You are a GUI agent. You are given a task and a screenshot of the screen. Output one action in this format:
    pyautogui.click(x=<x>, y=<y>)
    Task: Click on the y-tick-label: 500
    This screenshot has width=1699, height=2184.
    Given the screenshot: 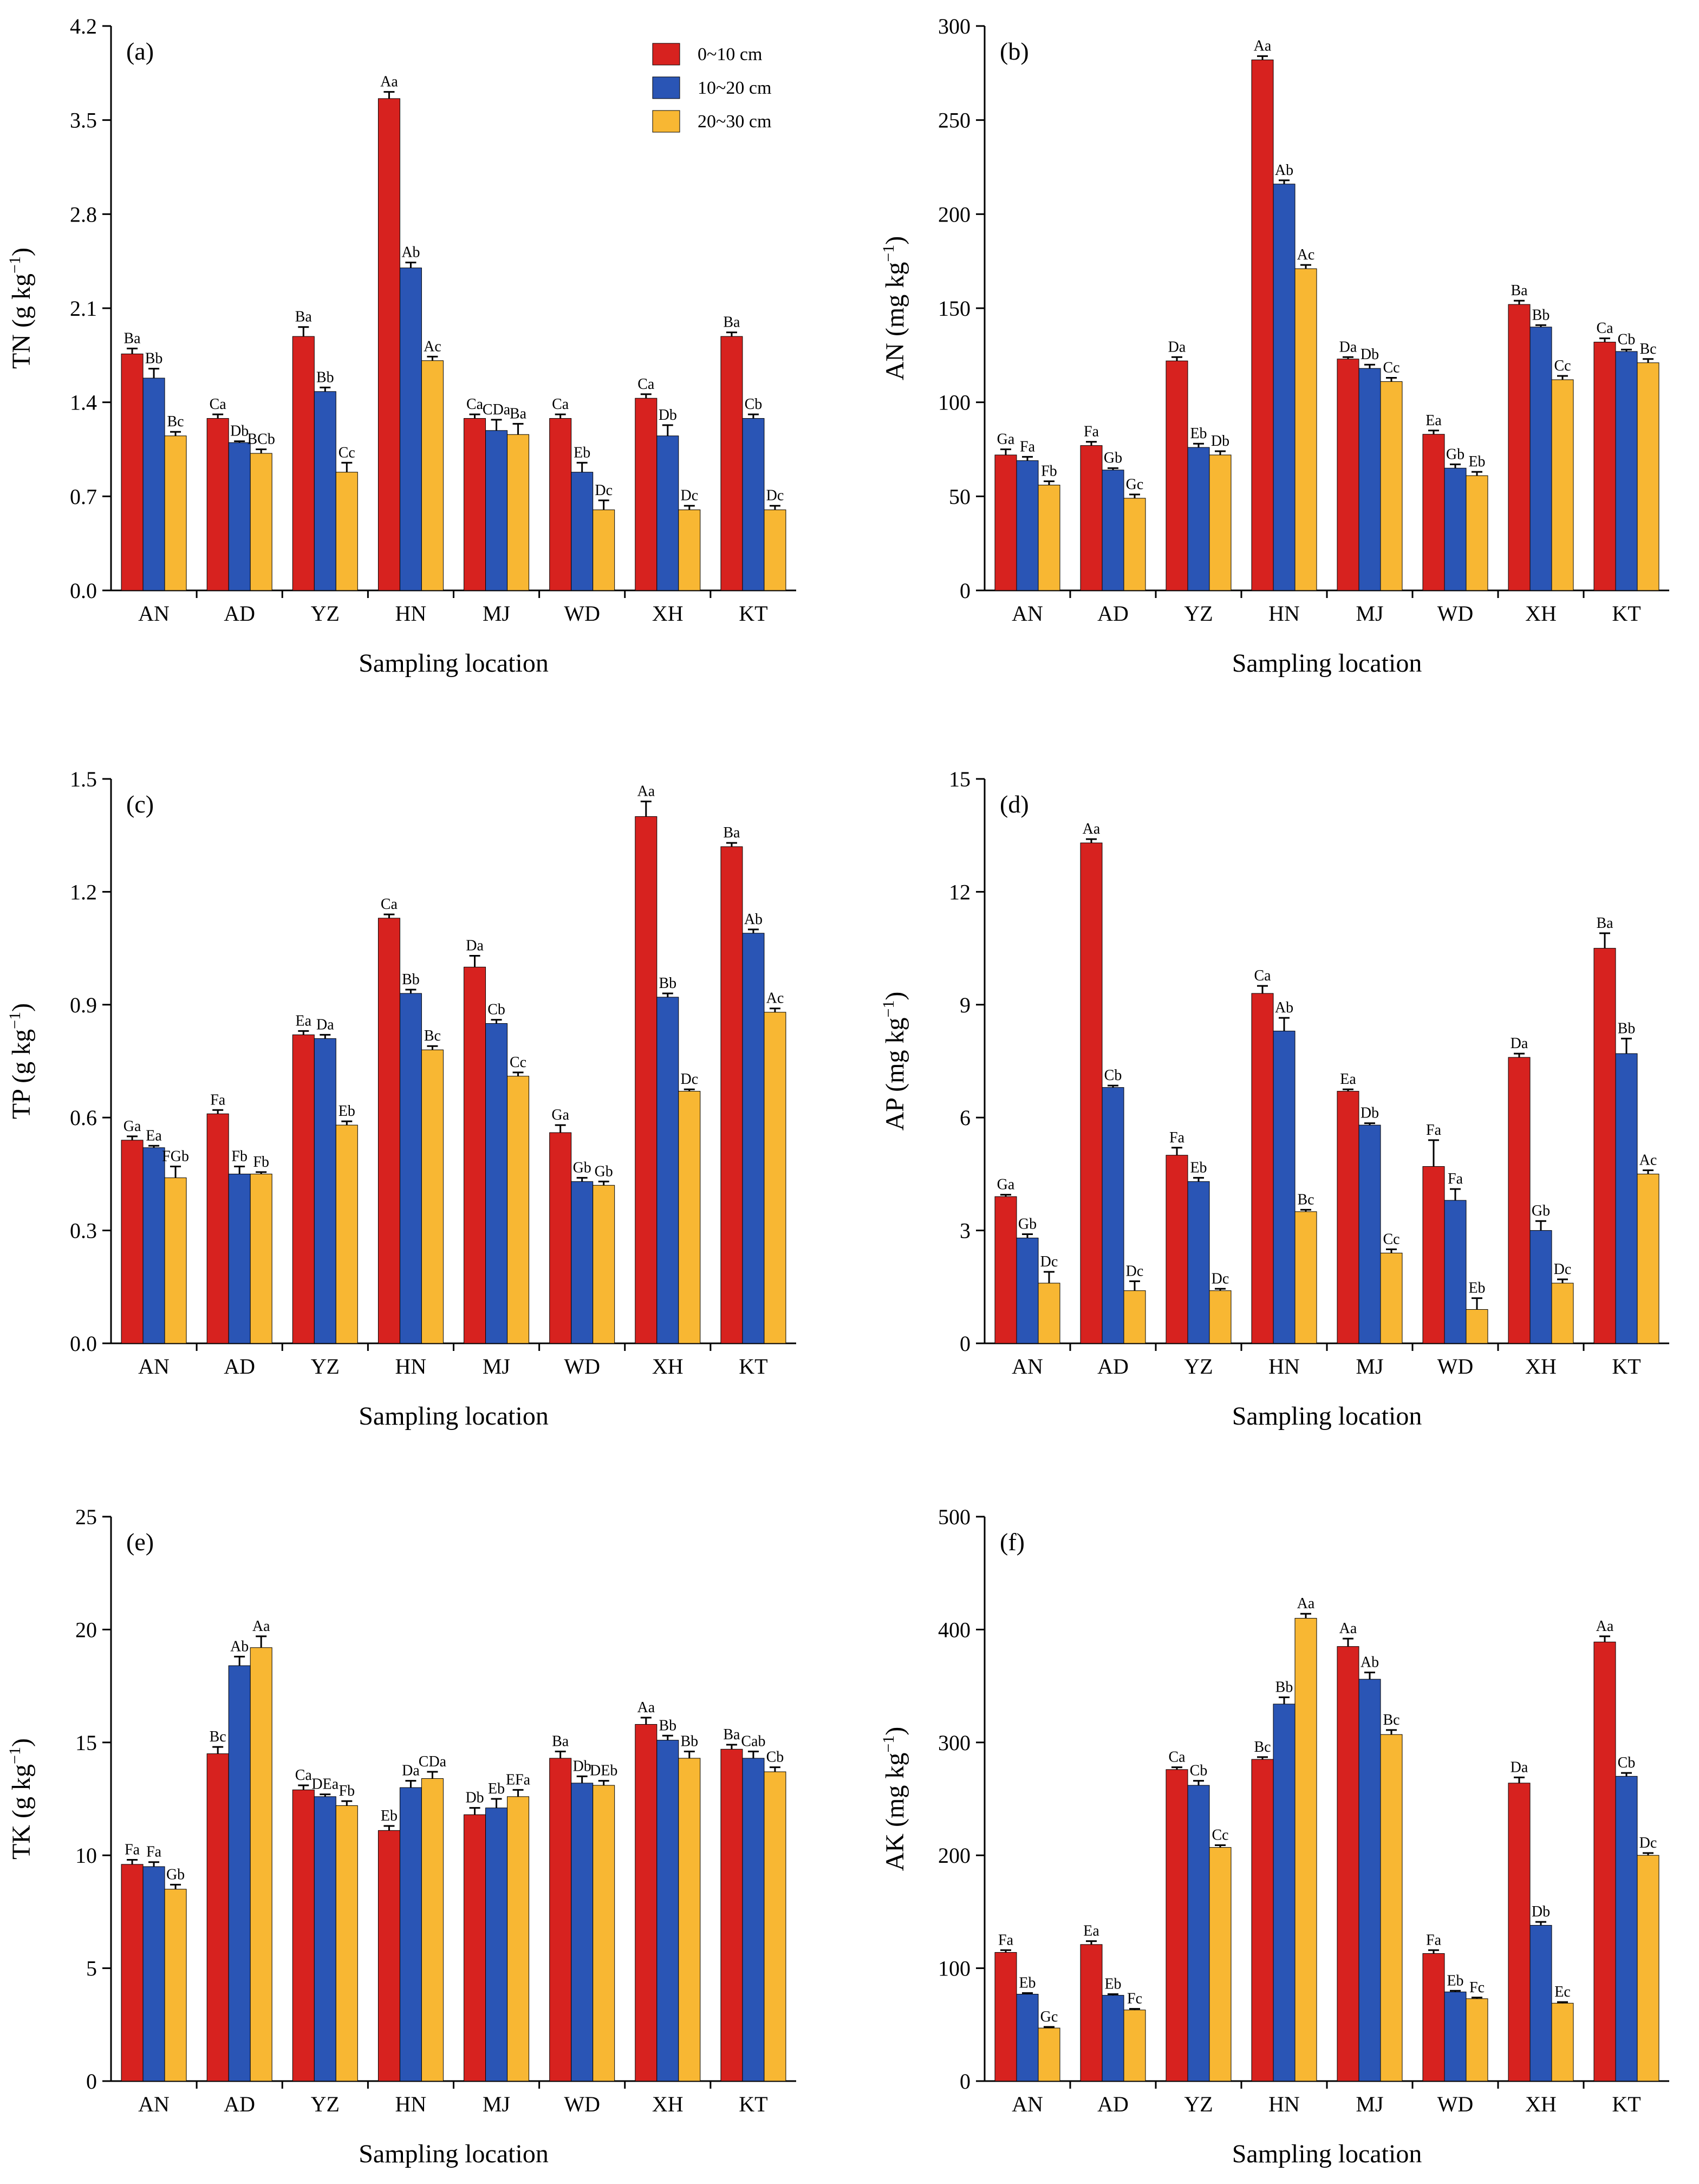 What is the action you would take?
    pyautogui.click(x=954, y=1517)
    